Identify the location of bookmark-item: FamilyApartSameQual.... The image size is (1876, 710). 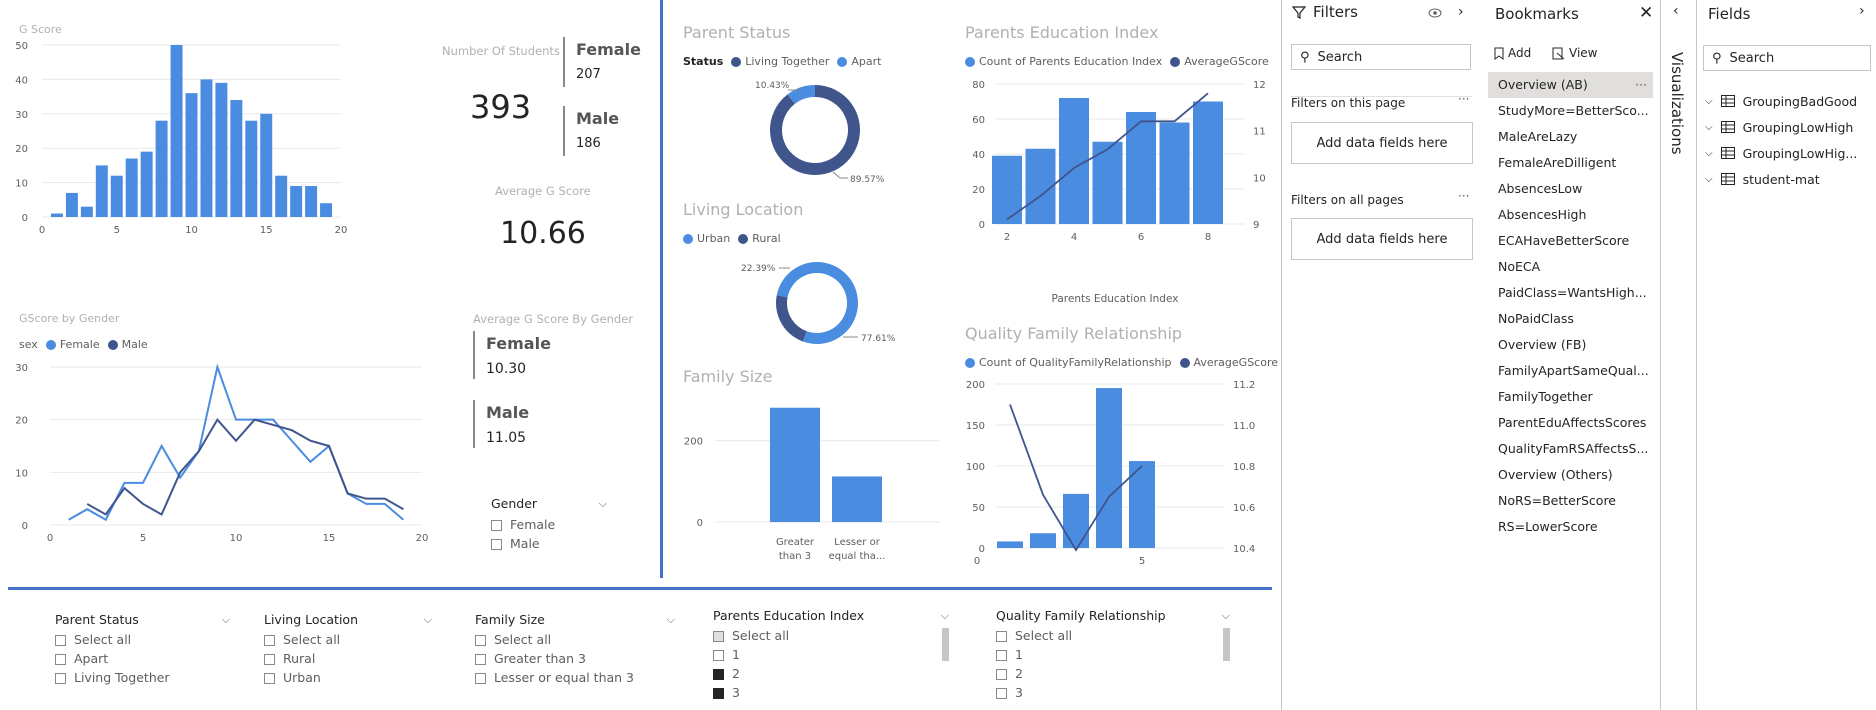
(1573, 370).